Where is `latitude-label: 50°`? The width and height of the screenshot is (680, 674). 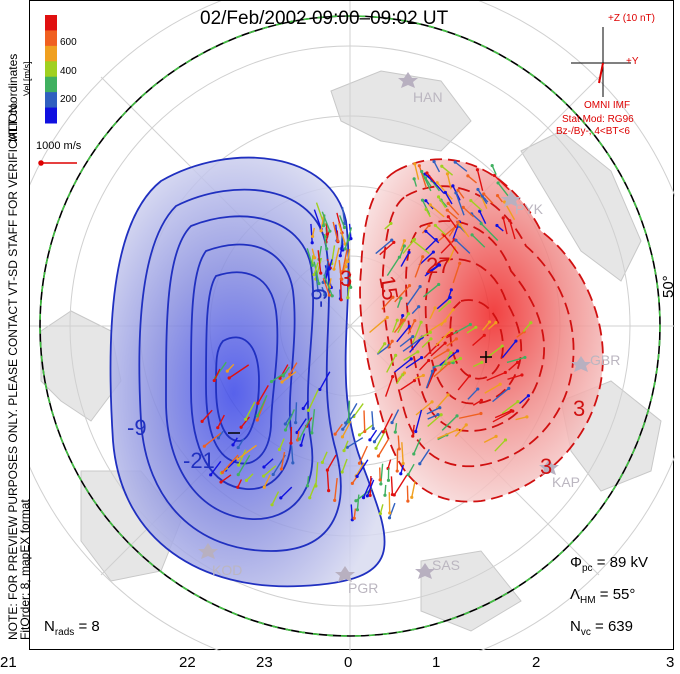 latitude-label: 50° is located at coordinates (668, 286).